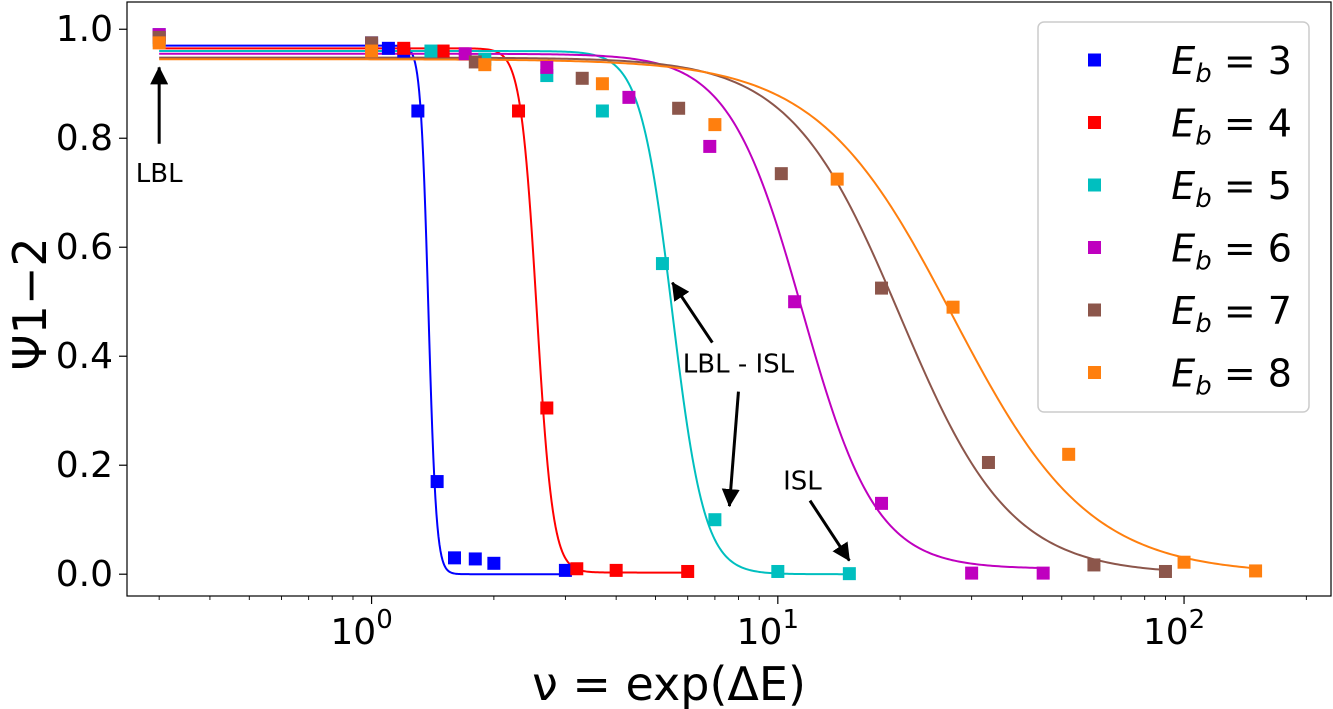 This screenshot has height=709, width=1333. I want to click on x-axis-label: ν = exp(ΔE), so click(669, 683).